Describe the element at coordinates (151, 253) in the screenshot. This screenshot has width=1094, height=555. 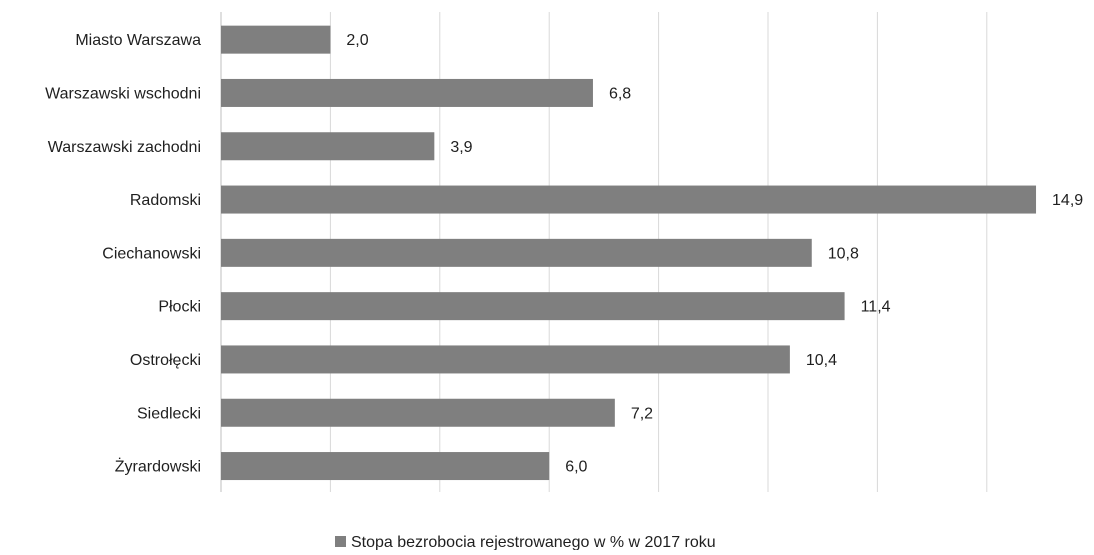
I see `category-label: Ciechanowski` at that location.